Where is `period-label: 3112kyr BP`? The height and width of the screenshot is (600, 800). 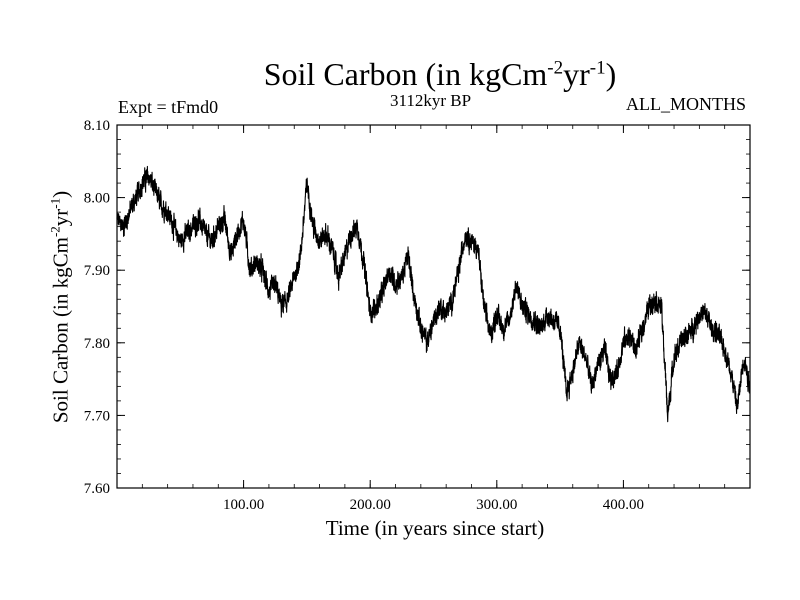
period-label: 3112kyr BP is located at coordinates (431, 100).